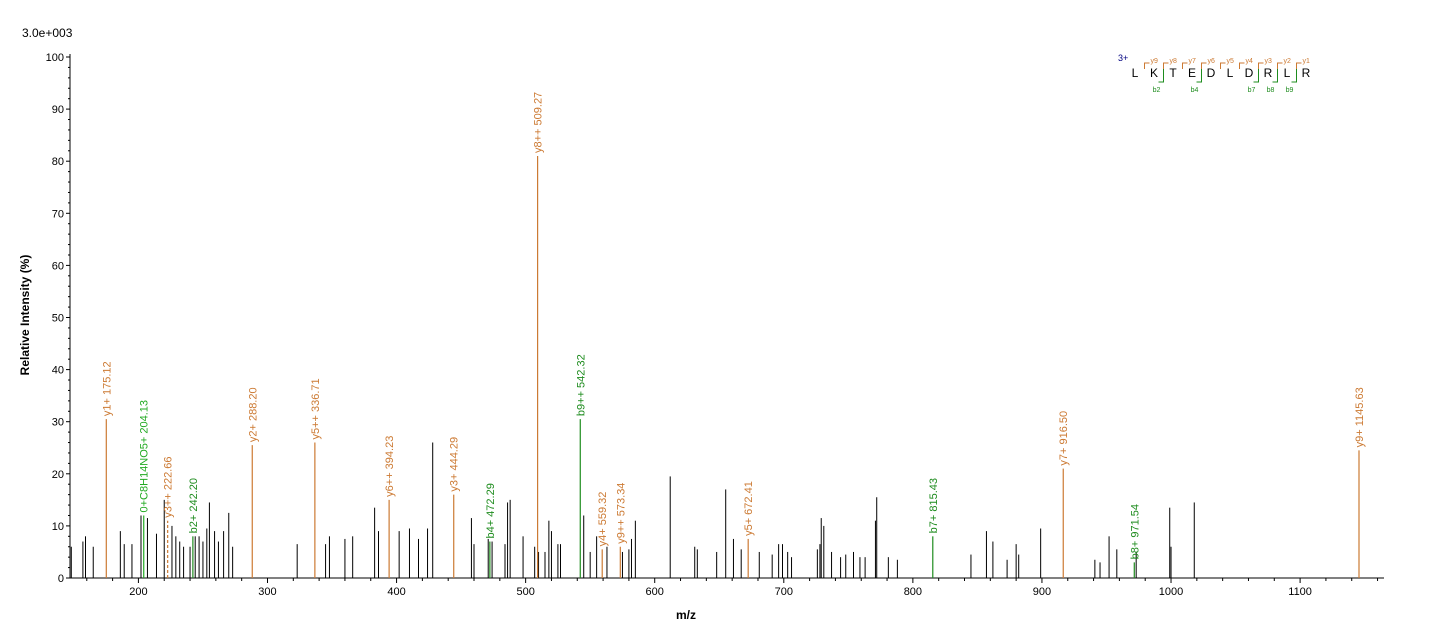 The image size is (1436, 638). What do you see at coordinates (1300, 592) in the screenshot?
I see `x-tick-label: 1100` at bounding box center [1300, 592].